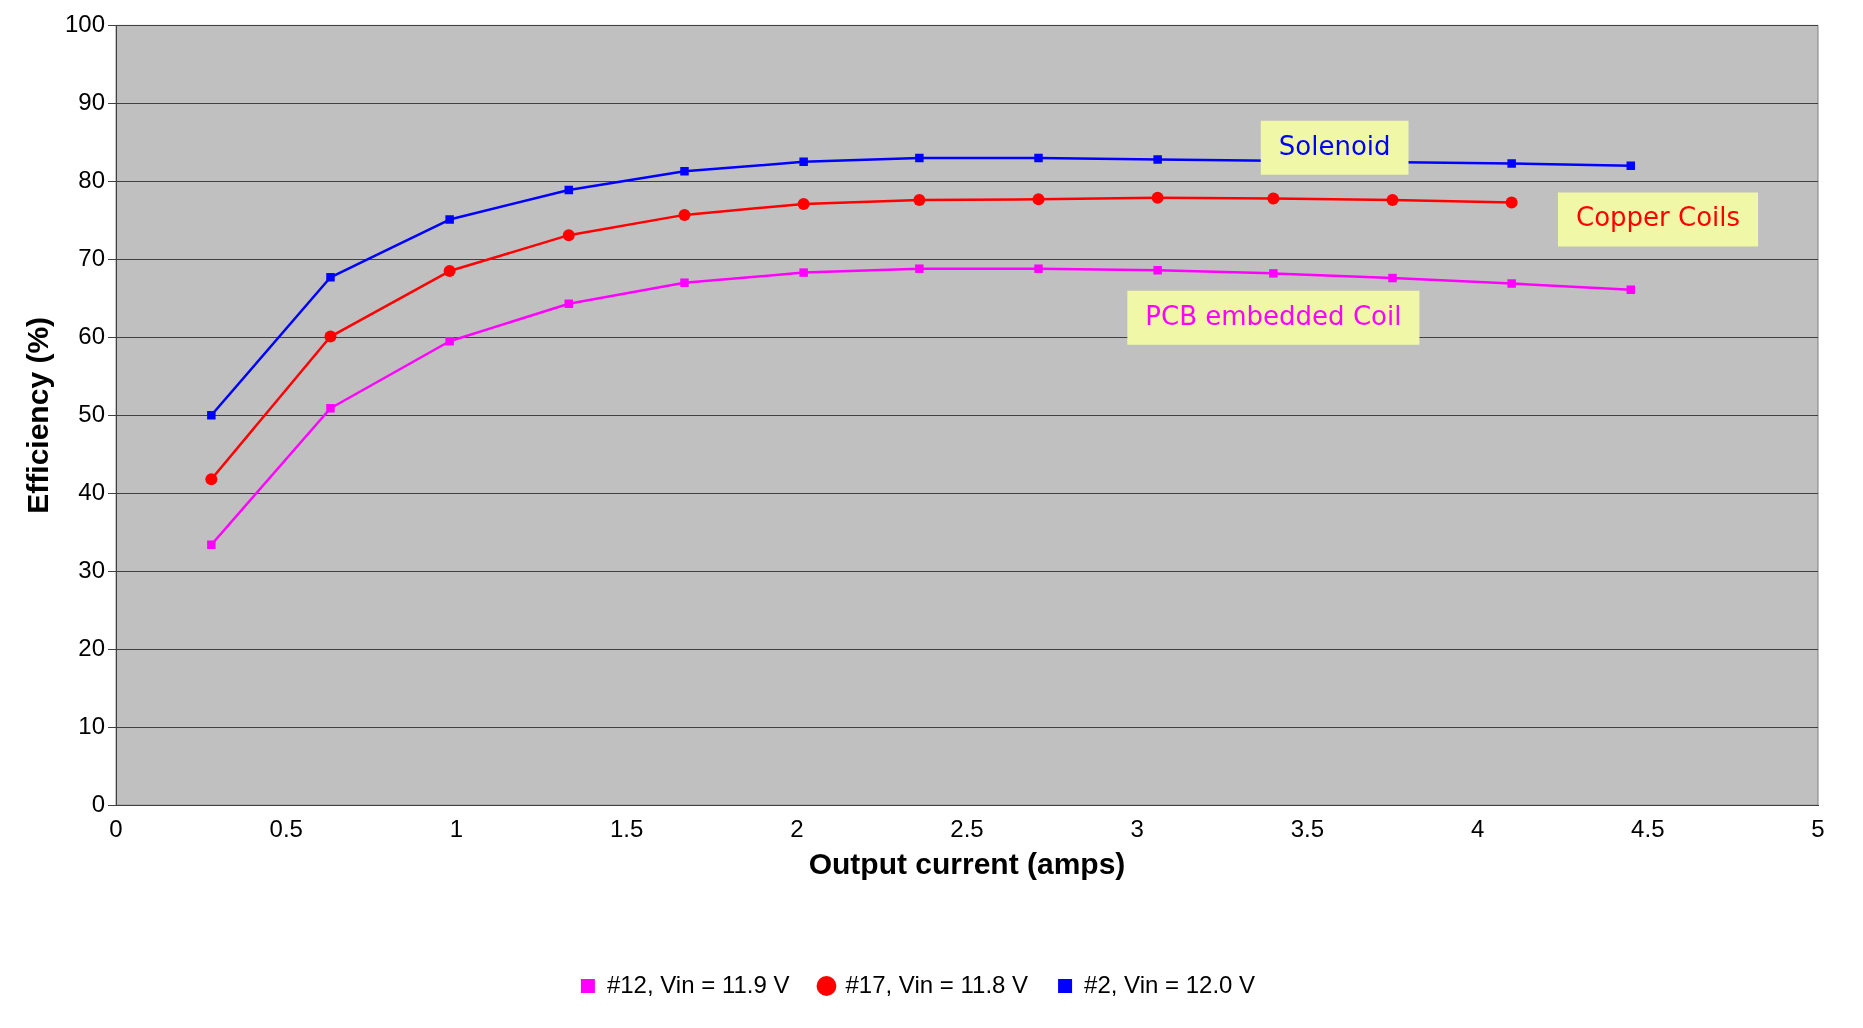  What do you see at coordinates (456, 829) in the screenshot?
I see `x-tick-label: 1` at bounding box center [456, 829].